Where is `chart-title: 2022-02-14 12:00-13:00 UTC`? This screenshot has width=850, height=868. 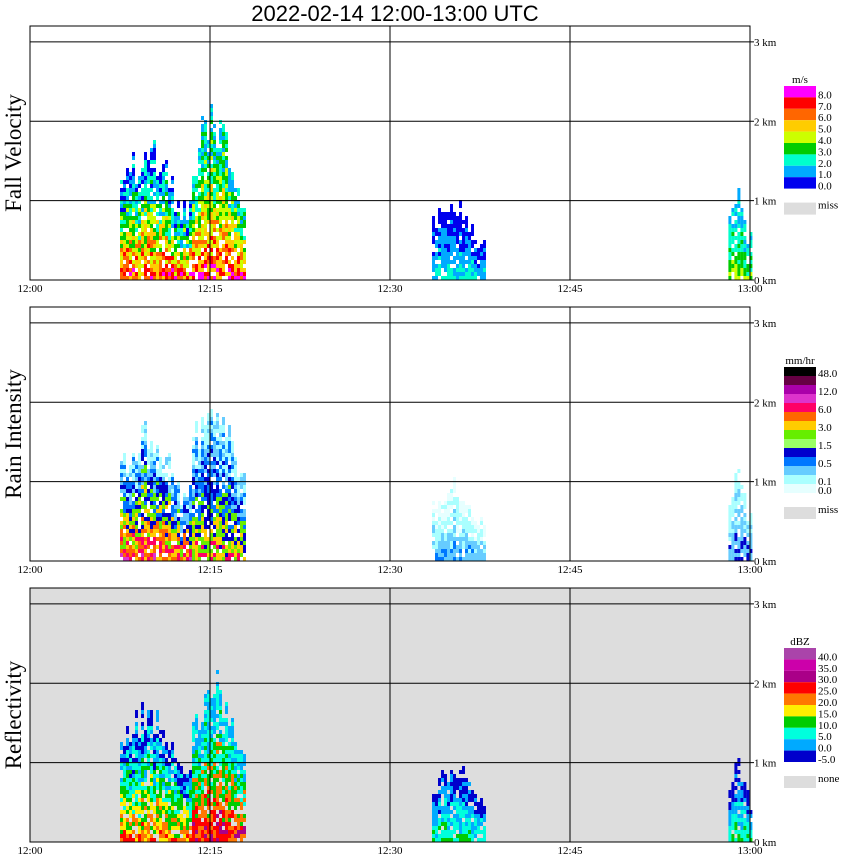 chart-title: 2022-02-14 12:00-13:00 UTC is located at coordinates (395, 13).